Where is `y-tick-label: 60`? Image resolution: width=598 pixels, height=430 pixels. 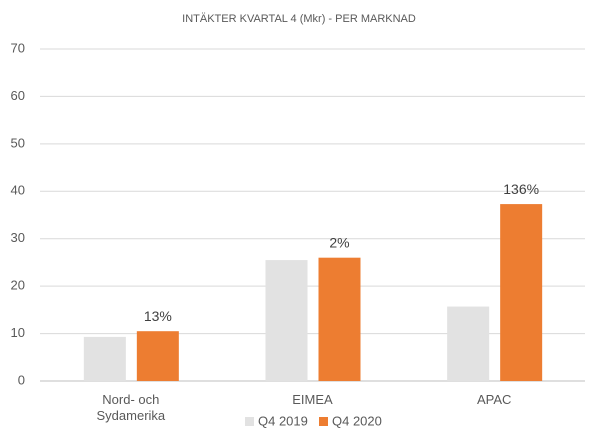
y-tick-label: 60 is located at coordinates (18, 95).